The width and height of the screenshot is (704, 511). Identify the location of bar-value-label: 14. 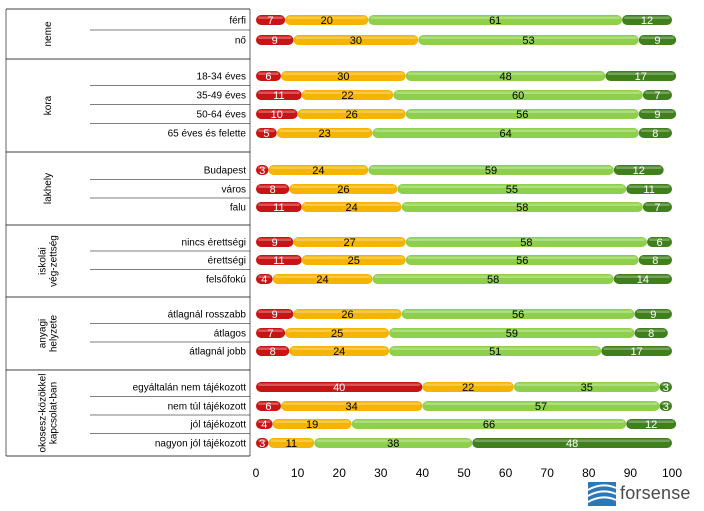
(643, 280).